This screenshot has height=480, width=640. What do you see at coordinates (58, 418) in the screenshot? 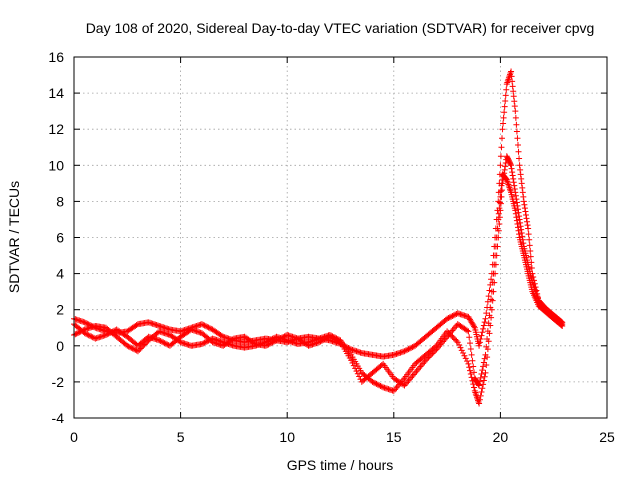
I see `y-tick-label: -4` at bounding box center [58, 418].